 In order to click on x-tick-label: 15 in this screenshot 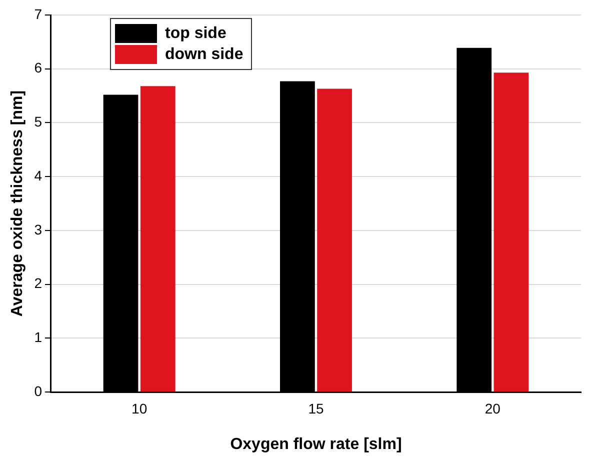, I will do `click(316, 408)`.